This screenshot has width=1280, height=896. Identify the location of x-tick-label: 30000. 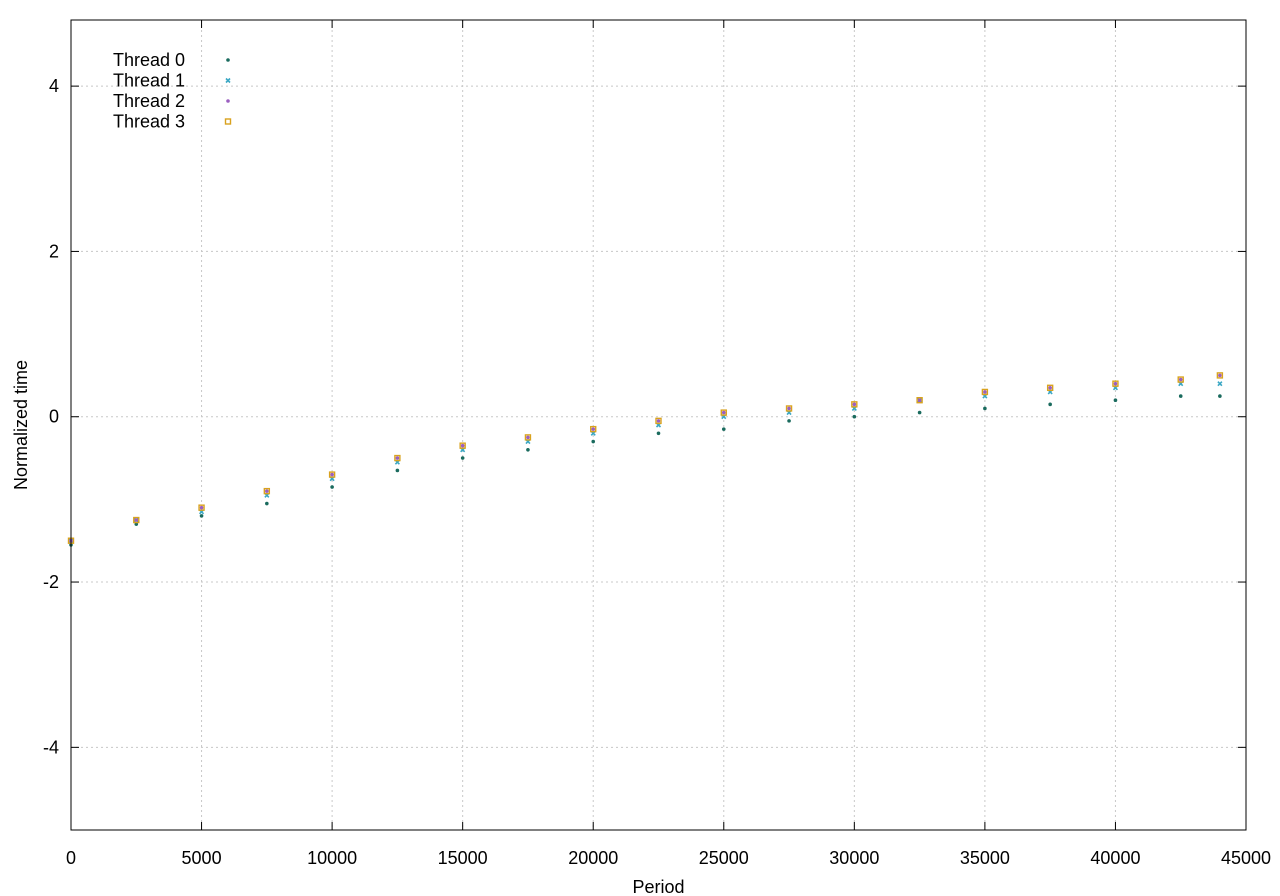
(854, 858).